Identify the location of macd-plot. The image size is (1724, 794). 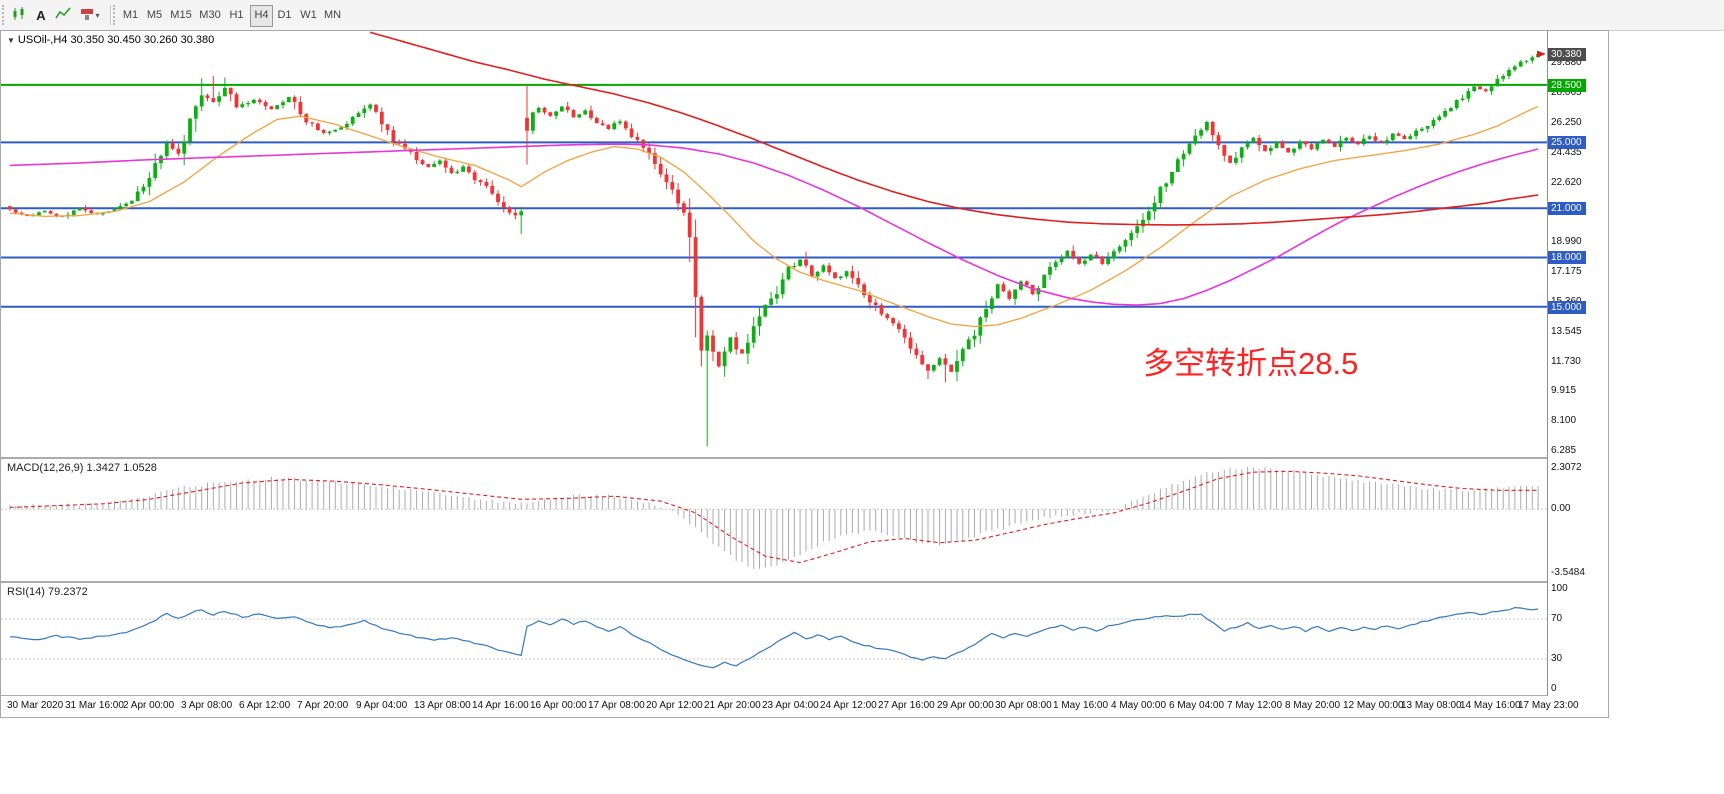
(774, 522).